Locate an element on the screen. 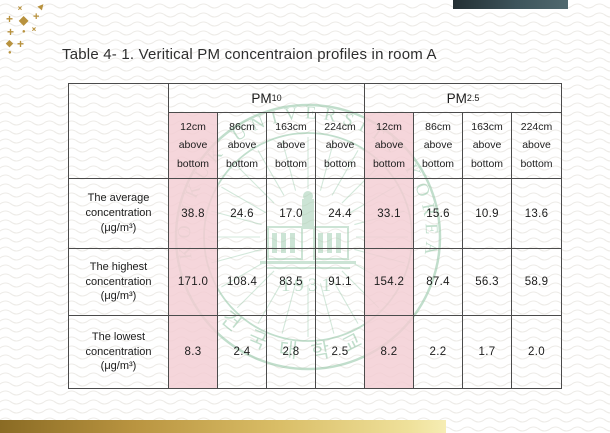  column-header-pm10-163cm: 163cm above bottom is located at coordinates (291, 146).